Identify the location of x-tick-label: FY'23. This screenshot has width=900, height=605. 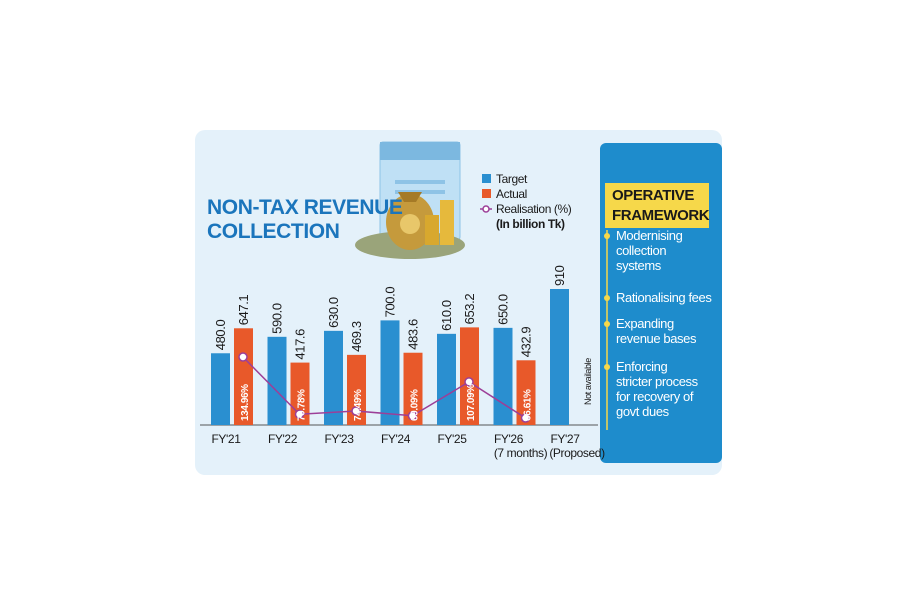
(340, 439).